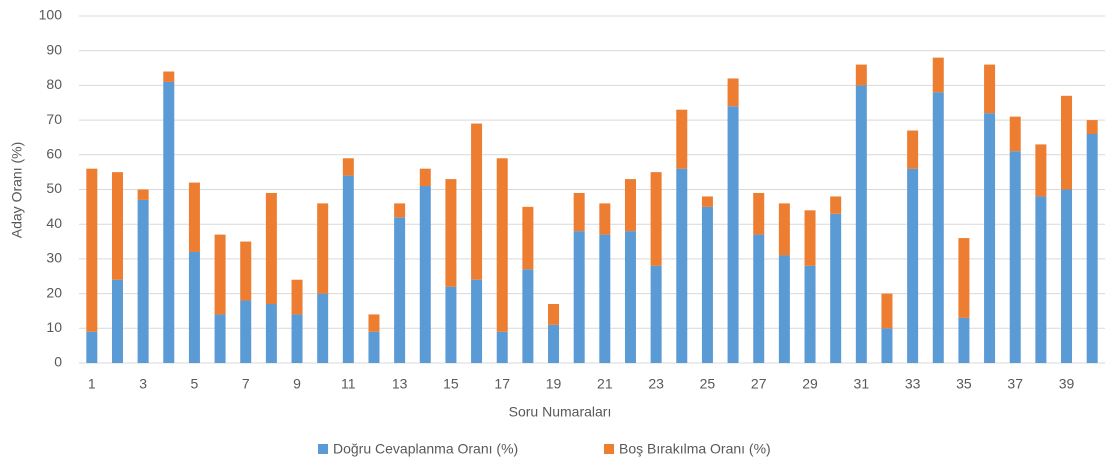 This screenshot has height=467, width=1108. Describe the element at coordinates (54, 154) in the screenshot. I see `y-tick-label: 60` at that location.